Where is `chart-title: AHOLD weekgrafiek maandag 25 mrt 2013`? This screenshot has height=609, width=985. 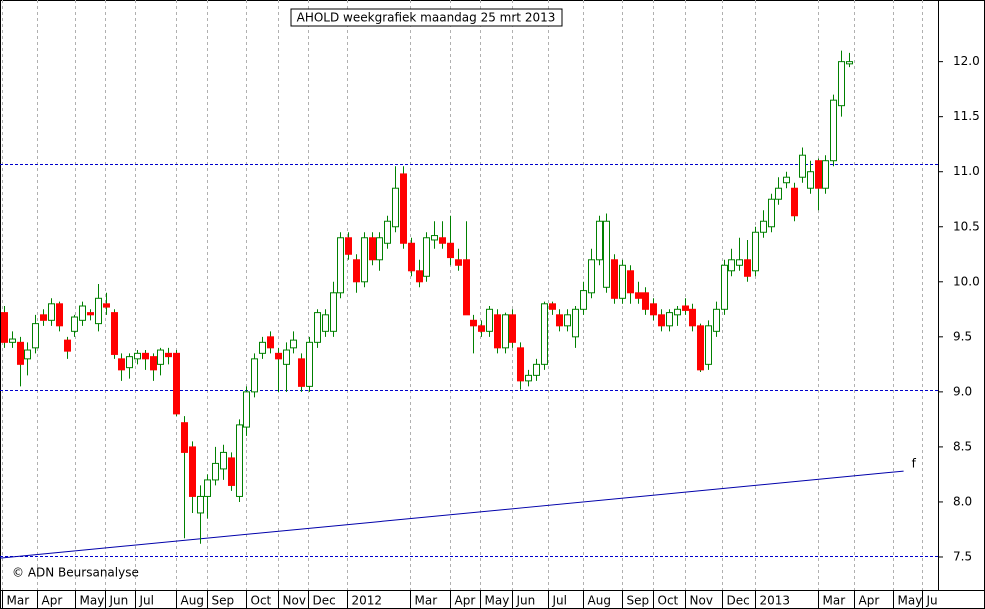 chart-title: AHOLD weekgrafiek maandag 25 mrt 2013 is located at coordinates (426, 18).